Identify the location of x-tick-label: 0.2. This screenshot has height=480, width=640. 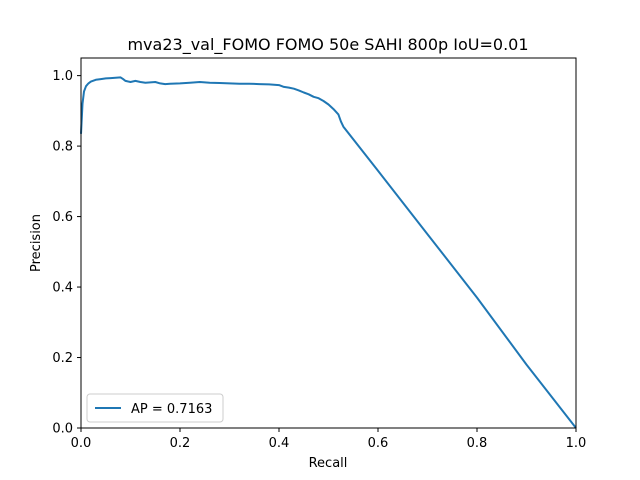
(180, 443).